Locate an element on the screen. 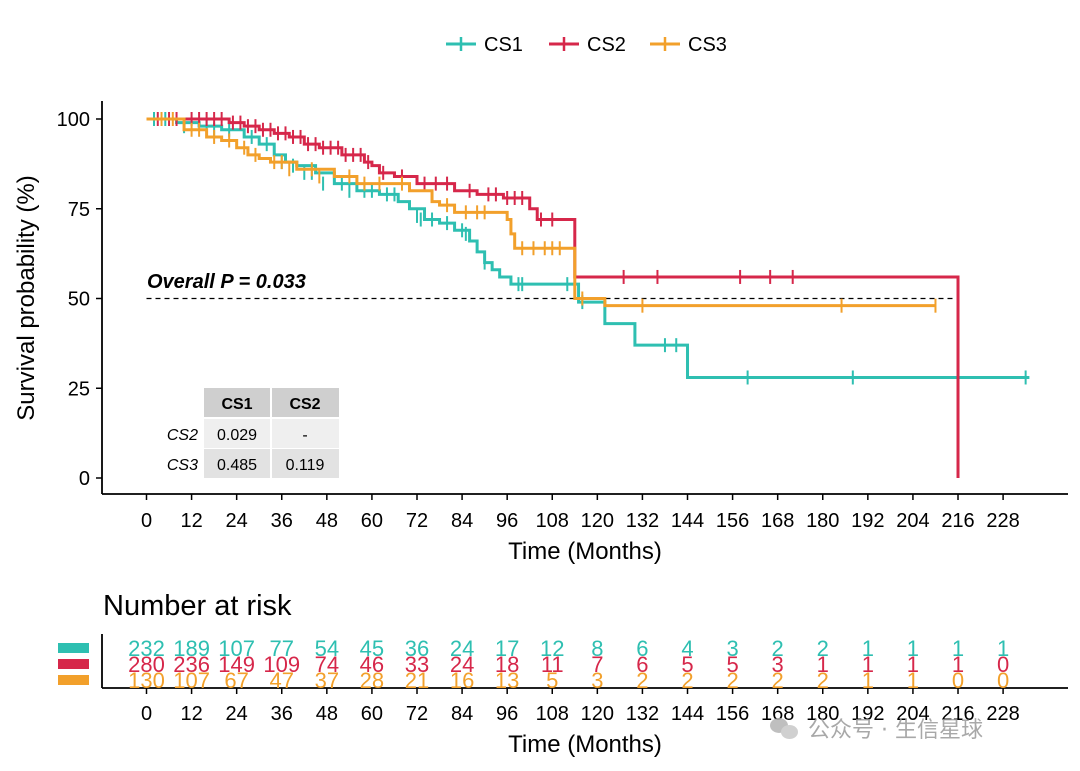 Image resolution: width=1080 pixels, height=771 pixels. risk-x-tick-label: 144 is located at coordinates (687, 714).